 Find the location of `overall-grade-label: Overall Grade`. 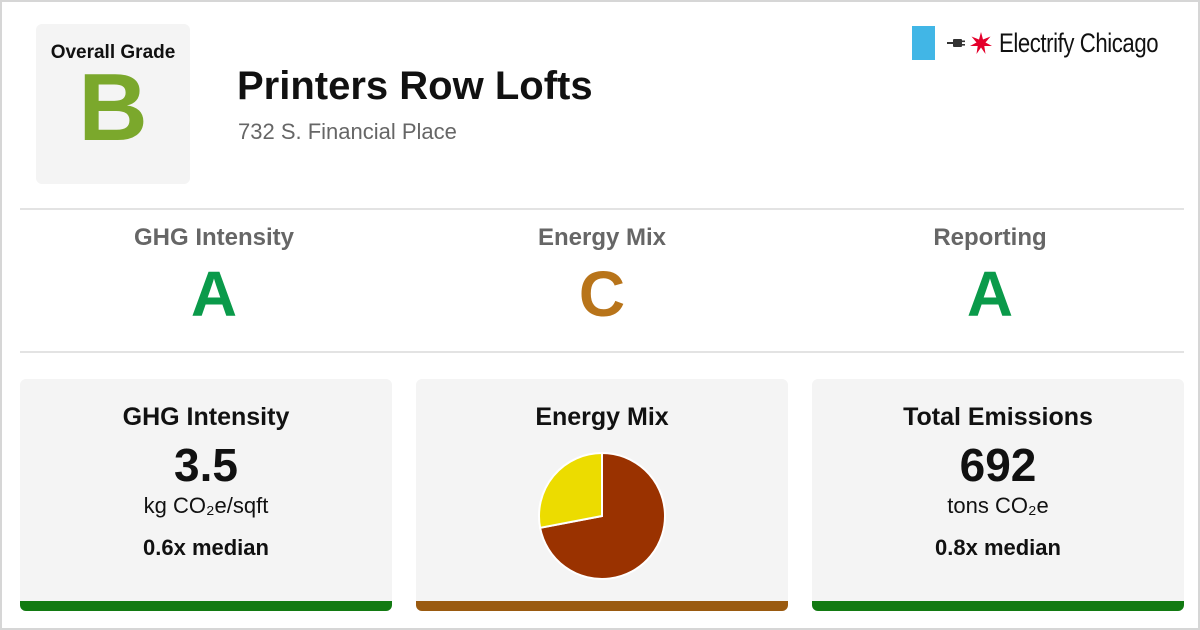

overall-grade-label: Overall Grade is located at coordinates (113, 52).